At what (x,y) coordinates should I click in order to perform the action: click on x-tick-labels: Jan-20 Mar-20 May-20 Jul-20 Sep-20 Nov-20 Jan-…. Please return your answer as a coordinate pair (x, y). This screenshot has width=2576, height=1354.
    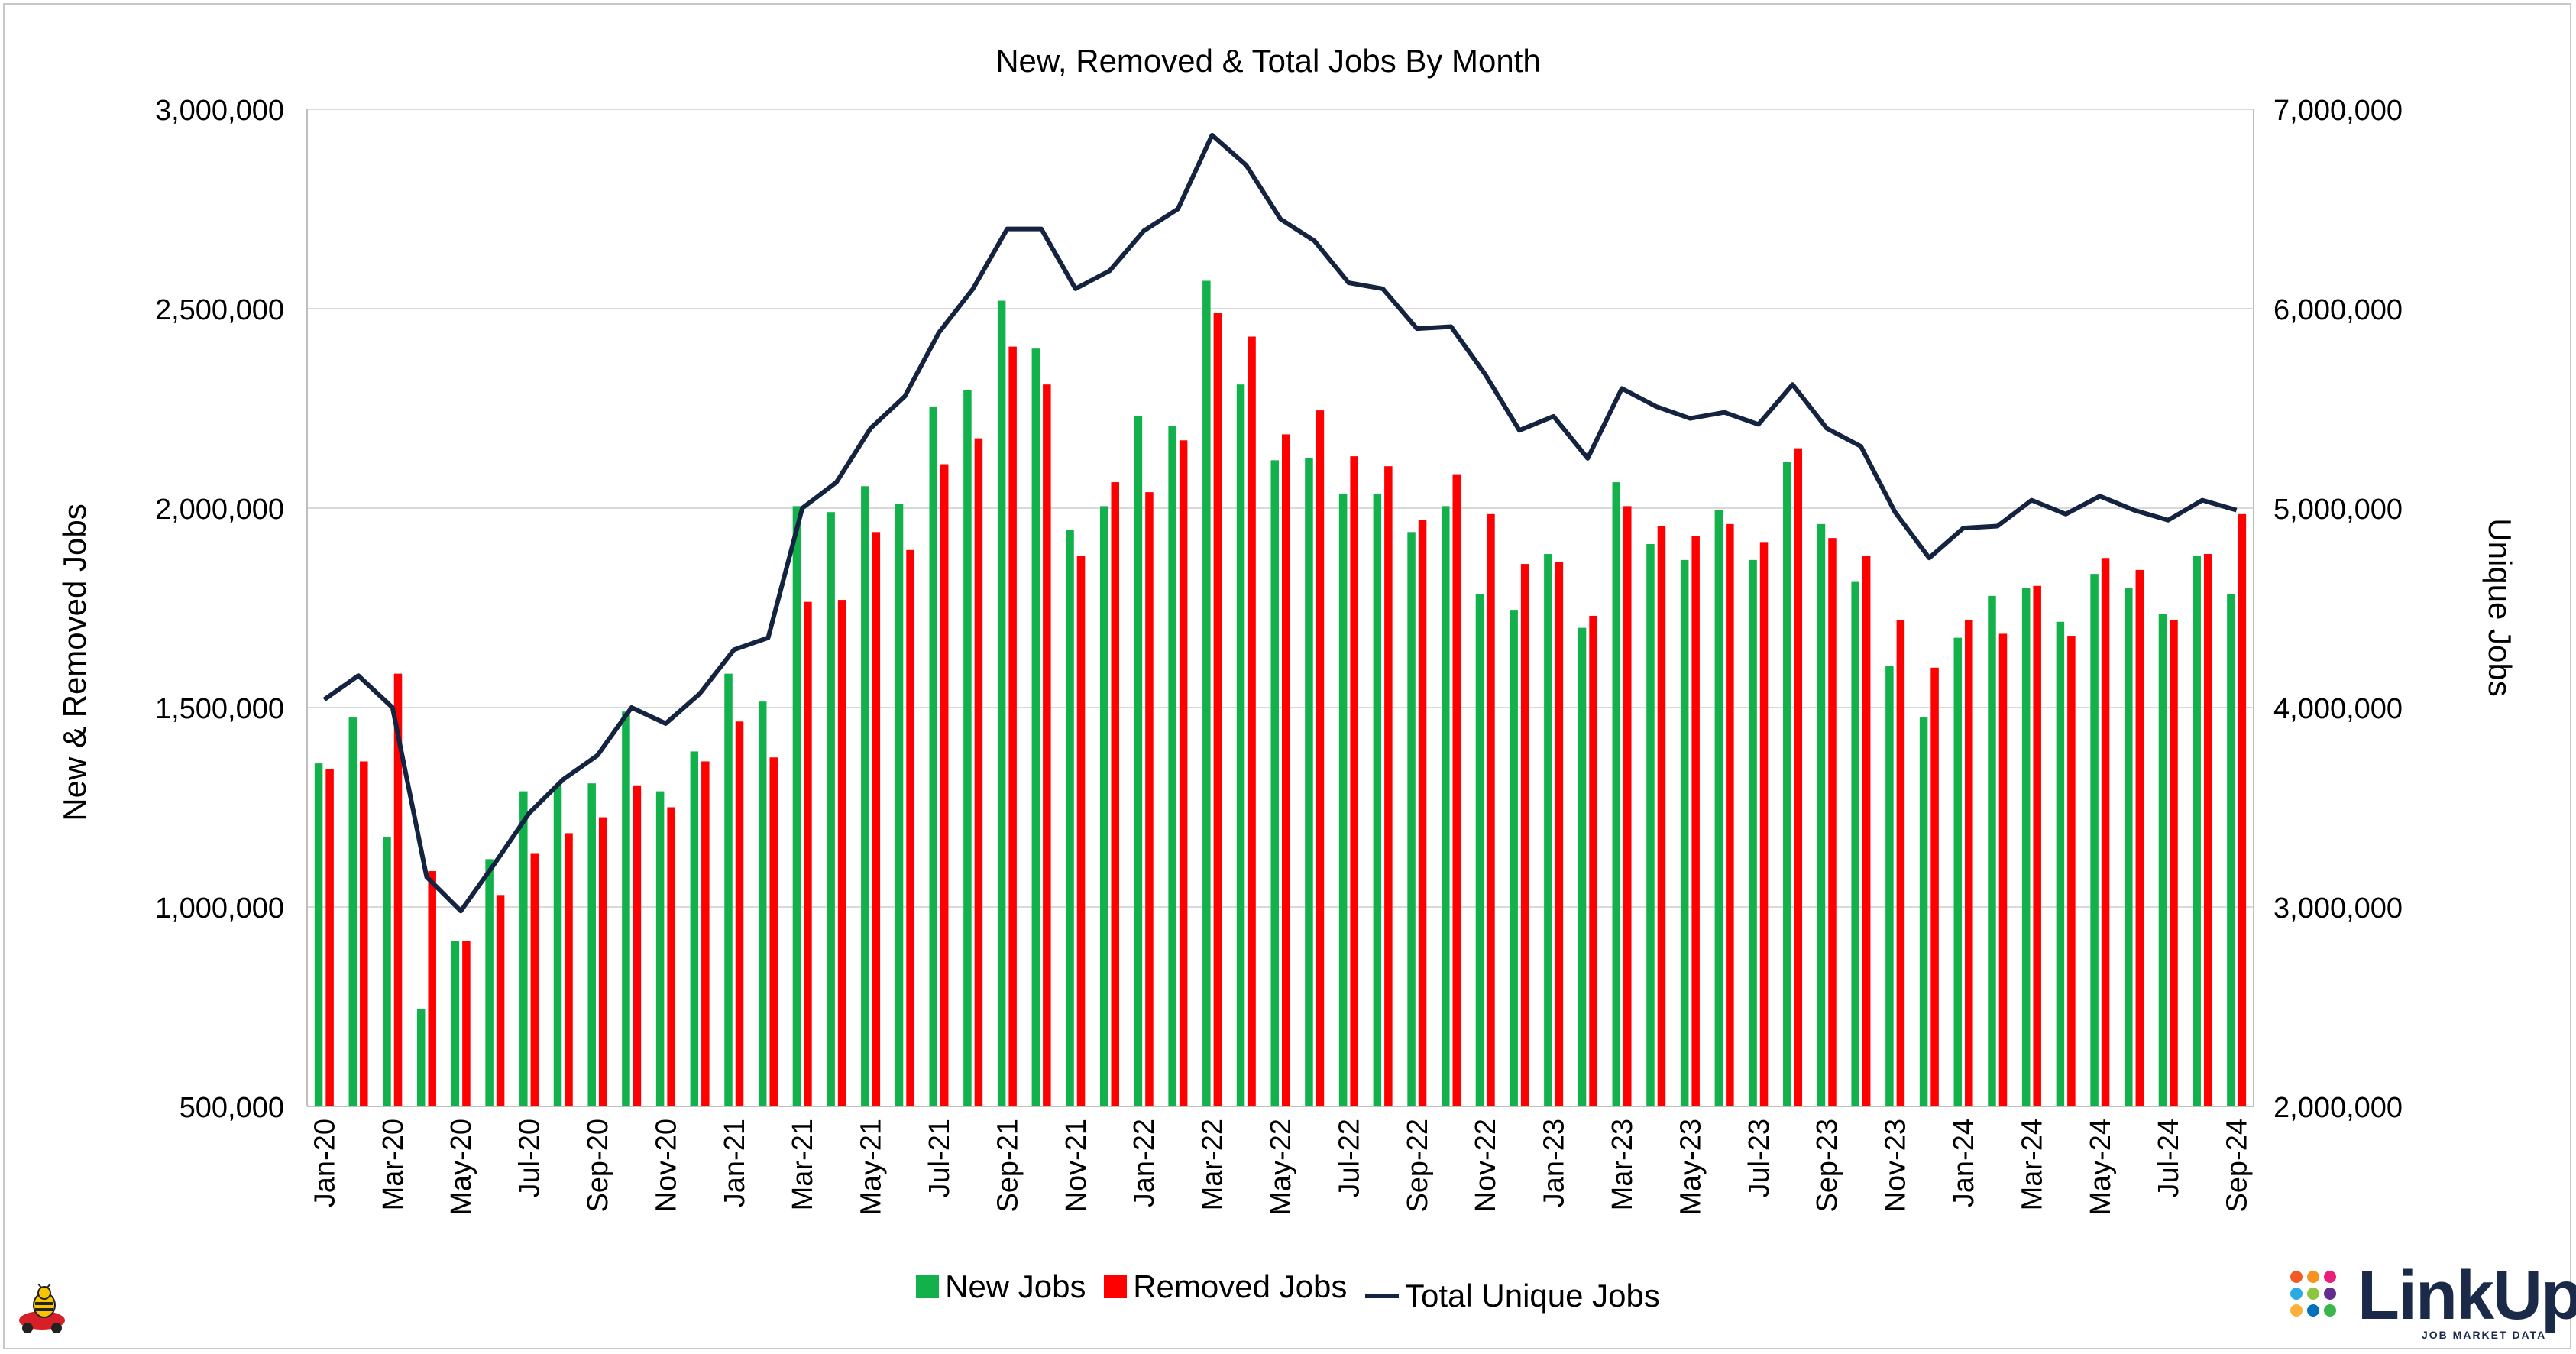
    Looking at the image, I should click on (1281, 1167).